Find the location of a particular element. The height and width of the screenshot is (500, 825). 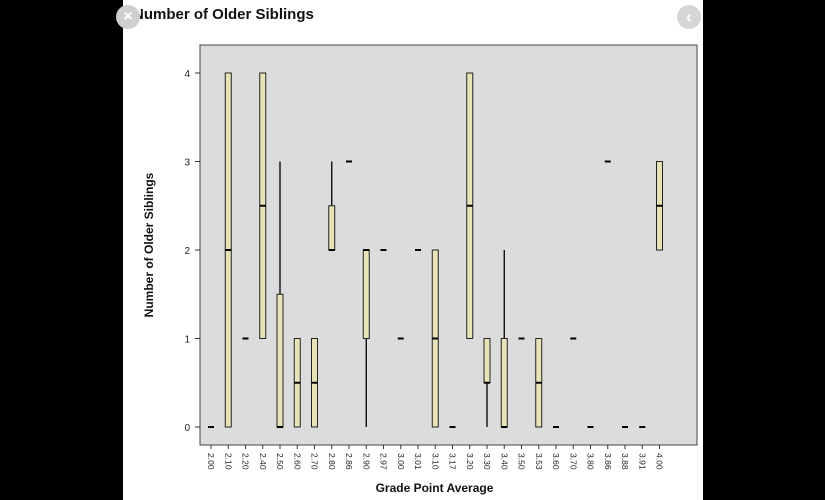

chevron-left-icon: ‹ is located at coordinates (689, 17).